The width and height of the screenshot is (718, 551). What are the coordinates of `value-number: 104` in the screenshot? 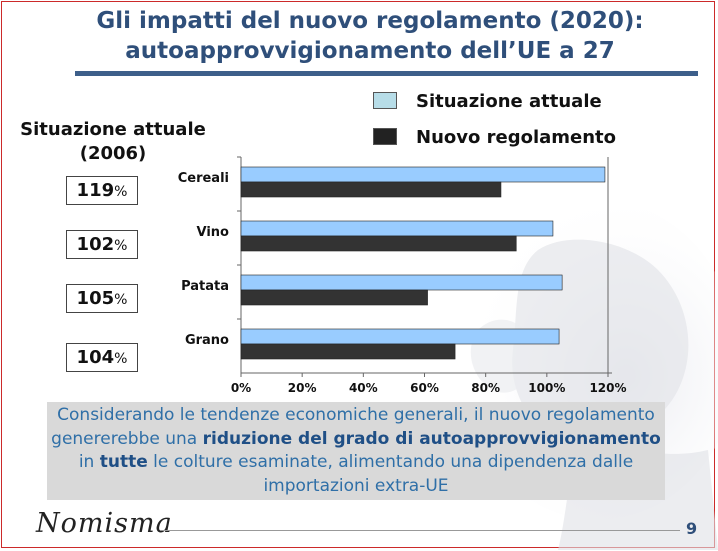 It's located at (95, 357).